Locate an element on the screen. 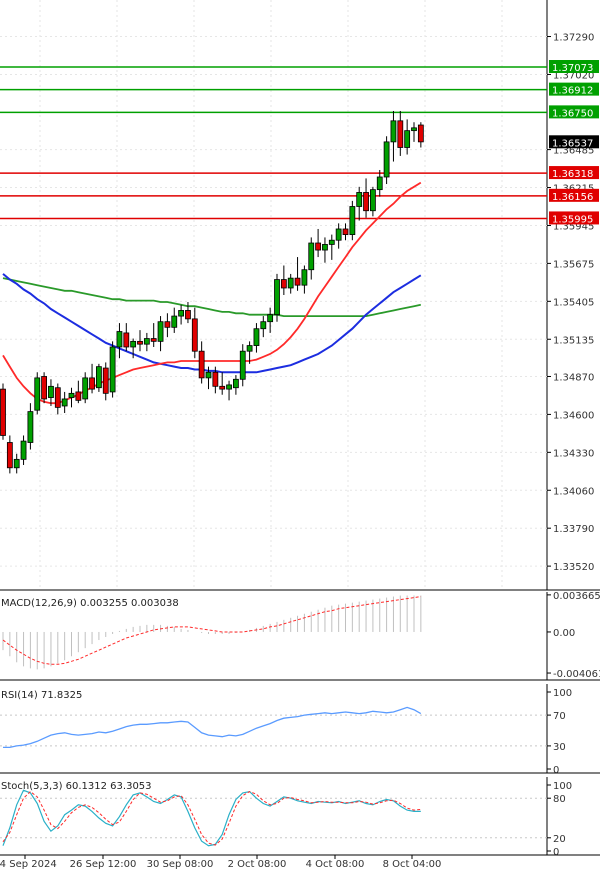 The width and height of the screenshot is (600, 873). rsi-line is located at coordinates (212, 727).